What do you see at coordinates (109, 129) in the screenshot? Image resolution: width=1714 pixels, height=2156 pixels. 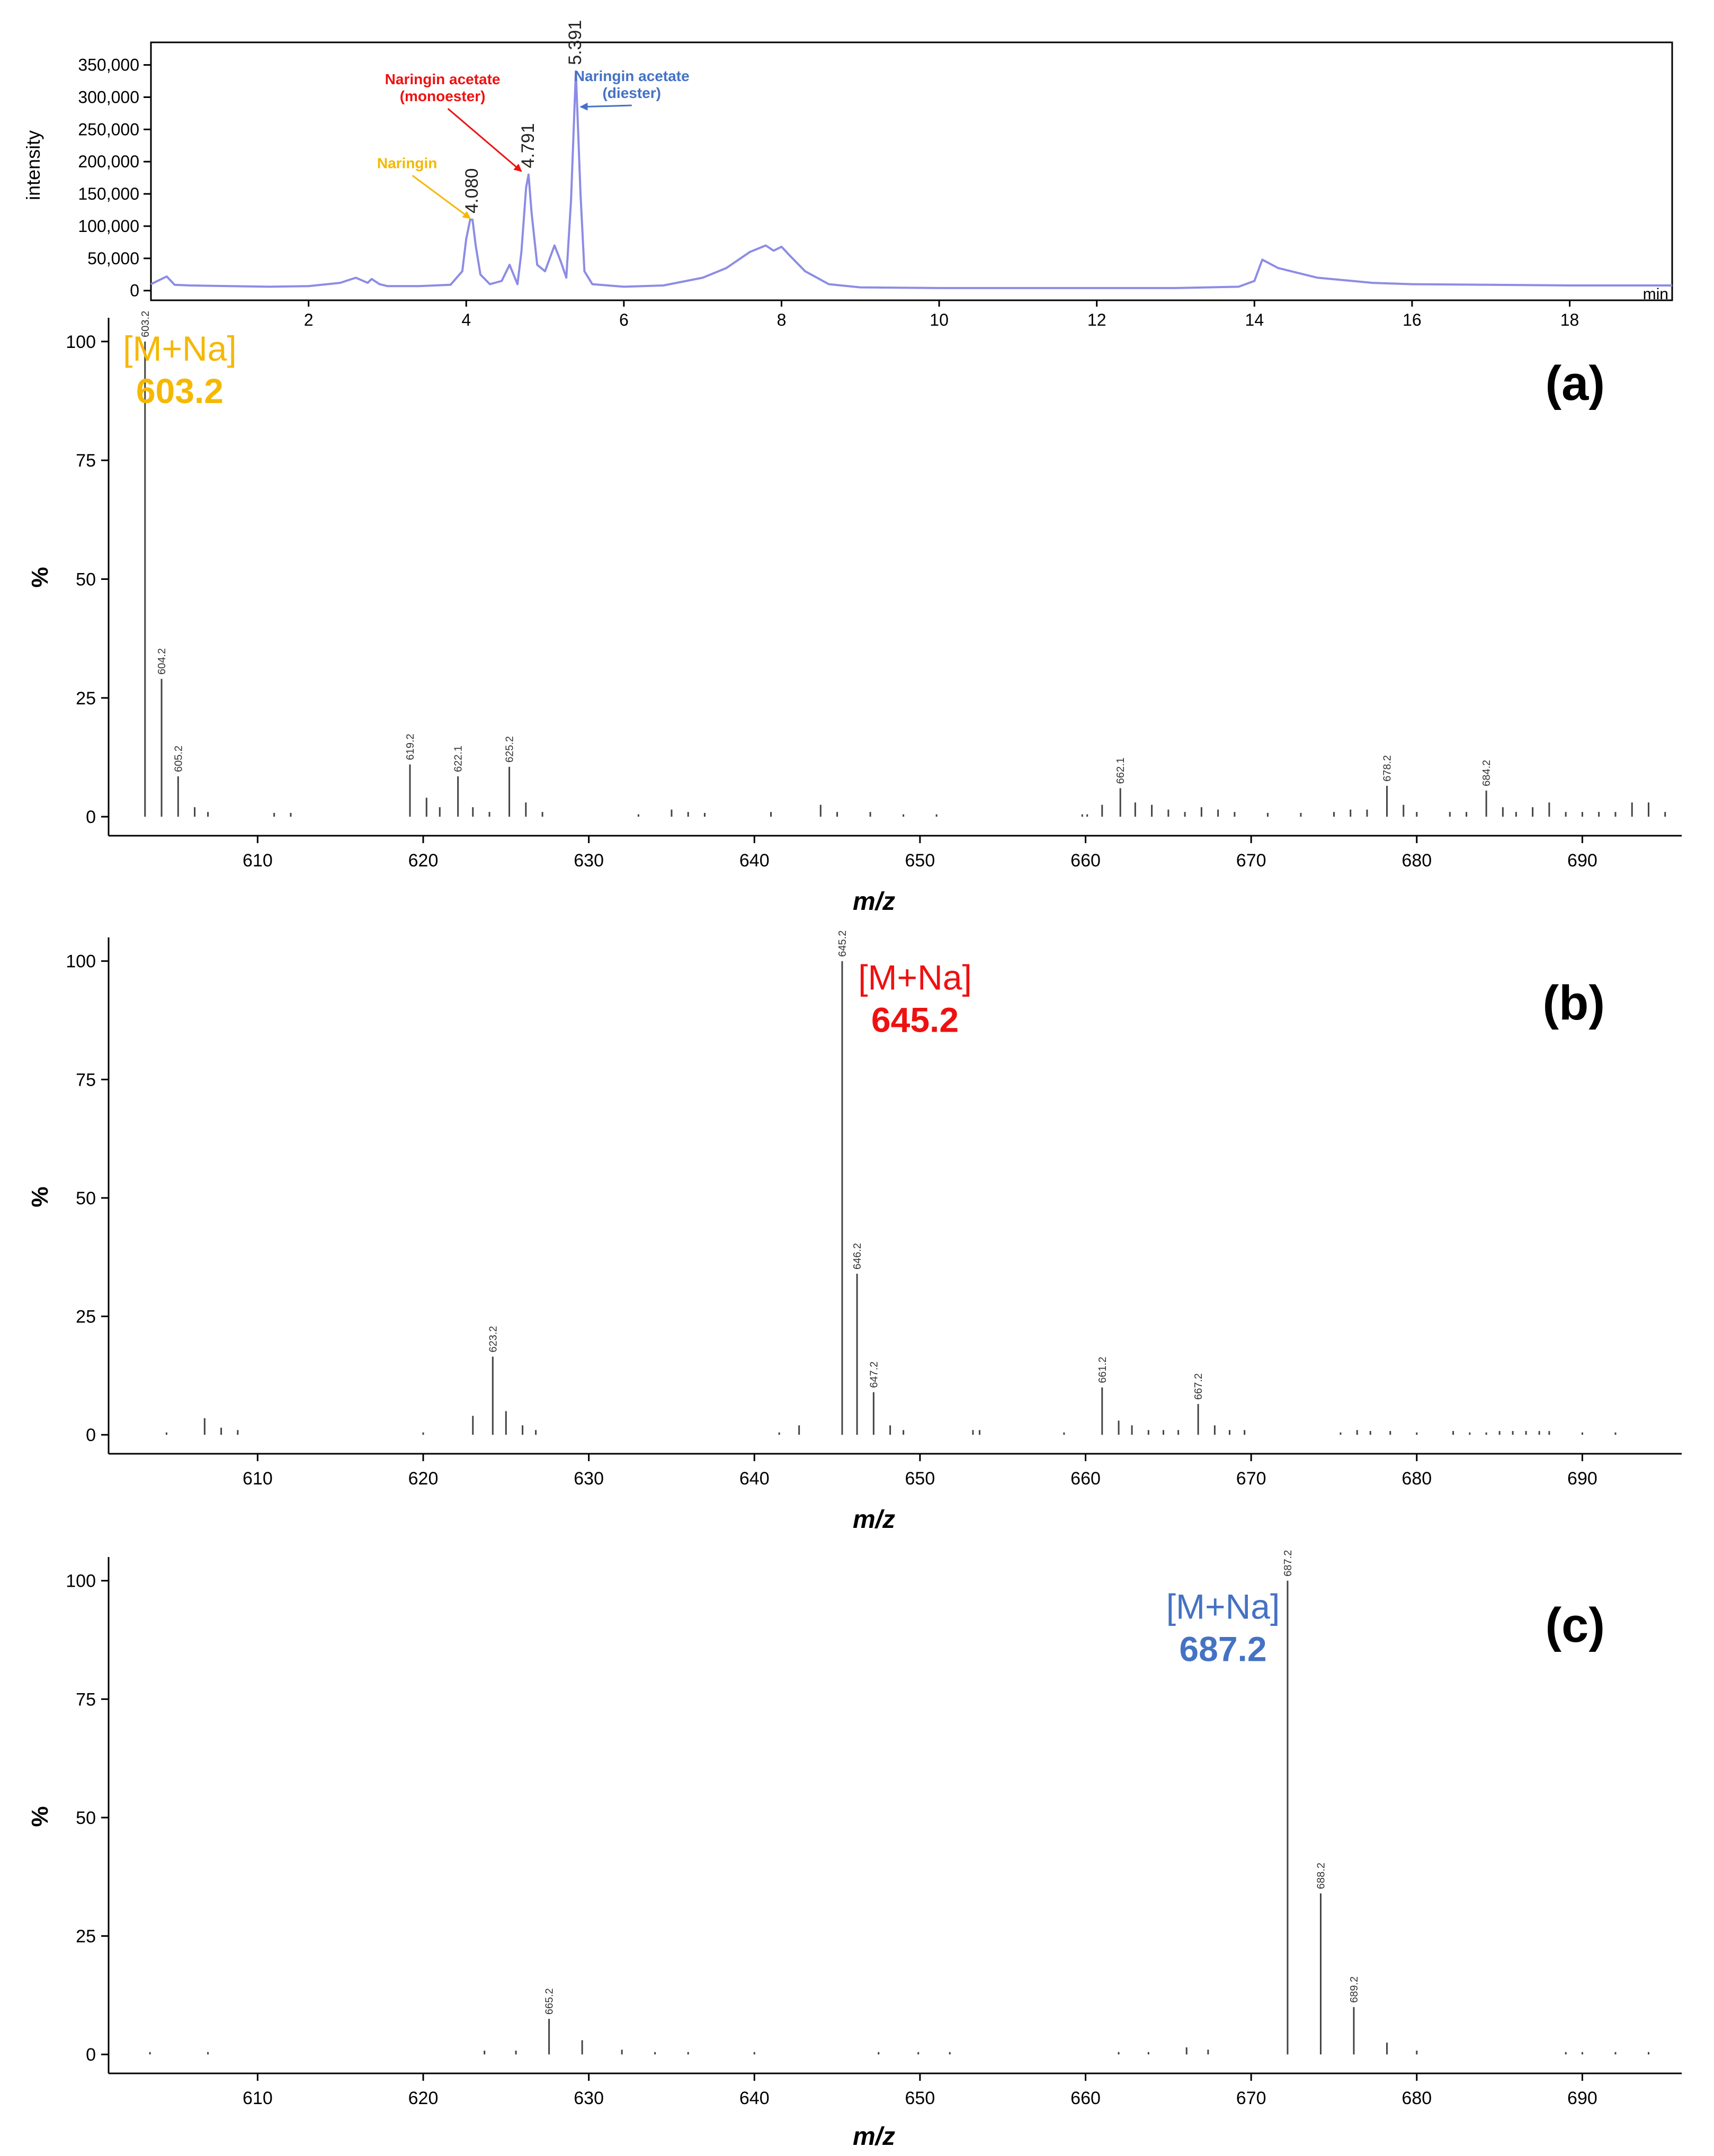 I see `chromatogram-y-tick-label: 250,000` at bounding box center [109, 129].